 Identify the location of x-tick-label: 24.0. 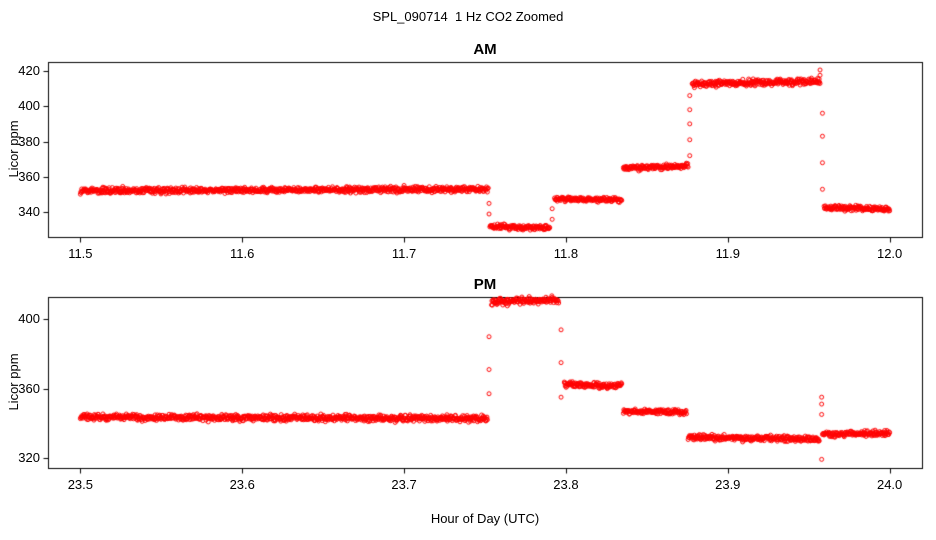
(889, 484).